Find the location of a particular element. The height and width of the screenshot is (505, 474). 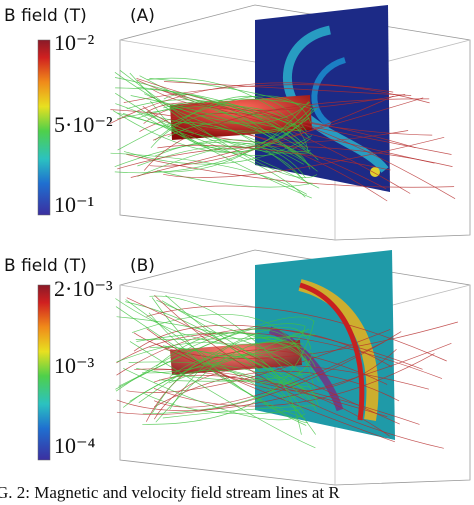

colorbar-tick: 5·10⁻² is located at coordinates (83, 124).